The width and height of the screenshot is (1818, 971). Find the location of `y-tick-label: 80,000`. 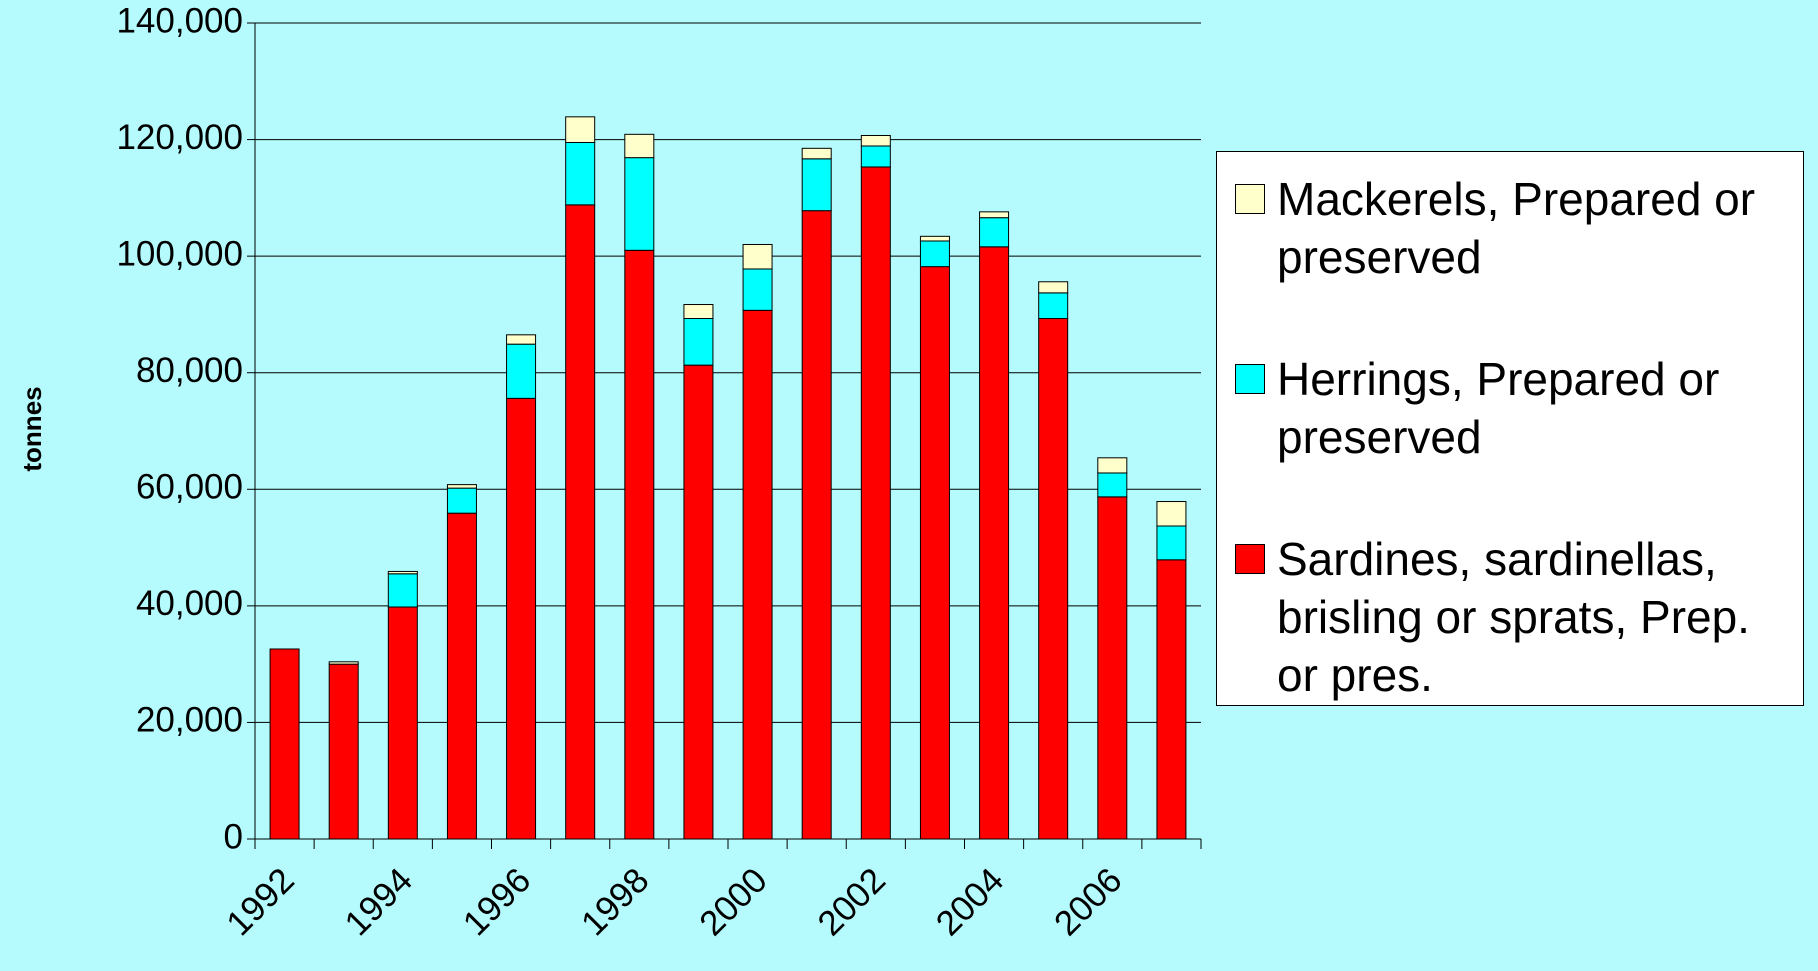

y-tick-label: 80,000 is located at coordinates (189, 370).